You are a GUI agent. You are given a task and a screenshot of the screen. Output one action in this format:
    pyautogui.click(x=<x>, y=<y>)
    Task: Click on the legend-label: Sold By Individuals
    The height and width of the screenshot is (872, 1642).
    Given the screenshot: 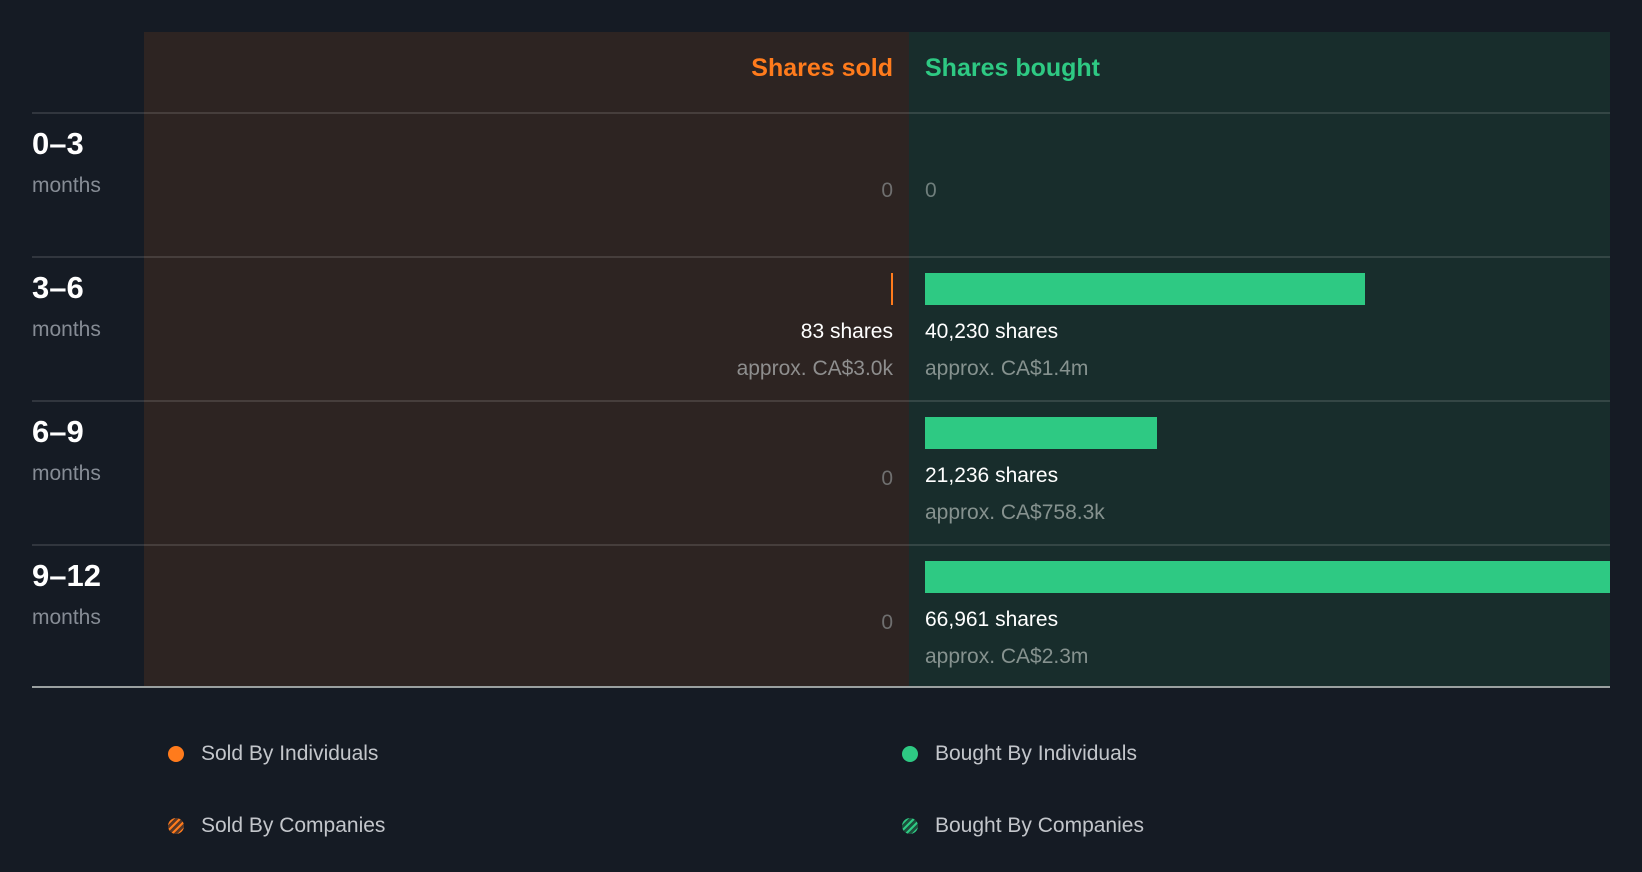 What is the action you would take?
    pyautogui.click(x=290, y=753)
    